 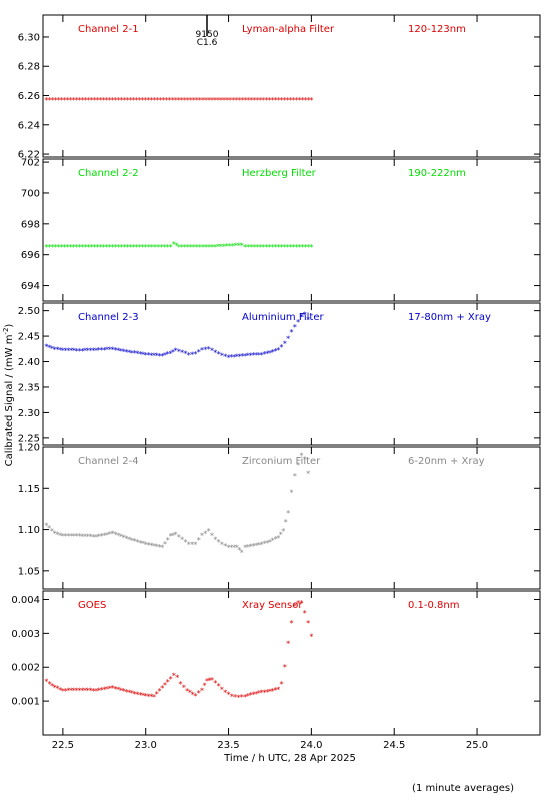 What do you see at coordinates (9, 401) in the screenshot?
I see `y-axis-label-main: Calibrated Signal / (mW m` at bounding box center [9, 401].